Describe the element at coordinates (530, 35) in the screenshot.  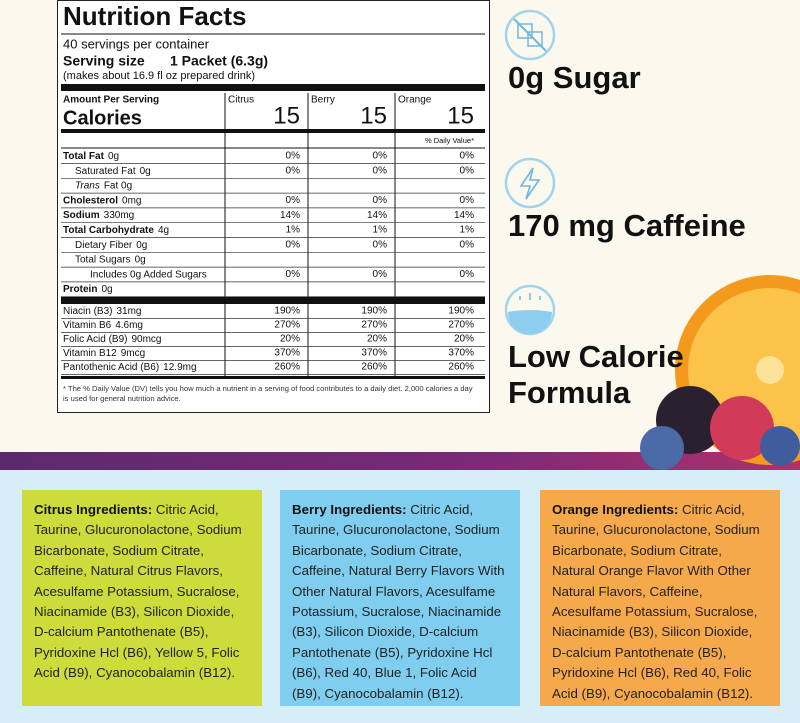
I see `sugar-icon` at that location.